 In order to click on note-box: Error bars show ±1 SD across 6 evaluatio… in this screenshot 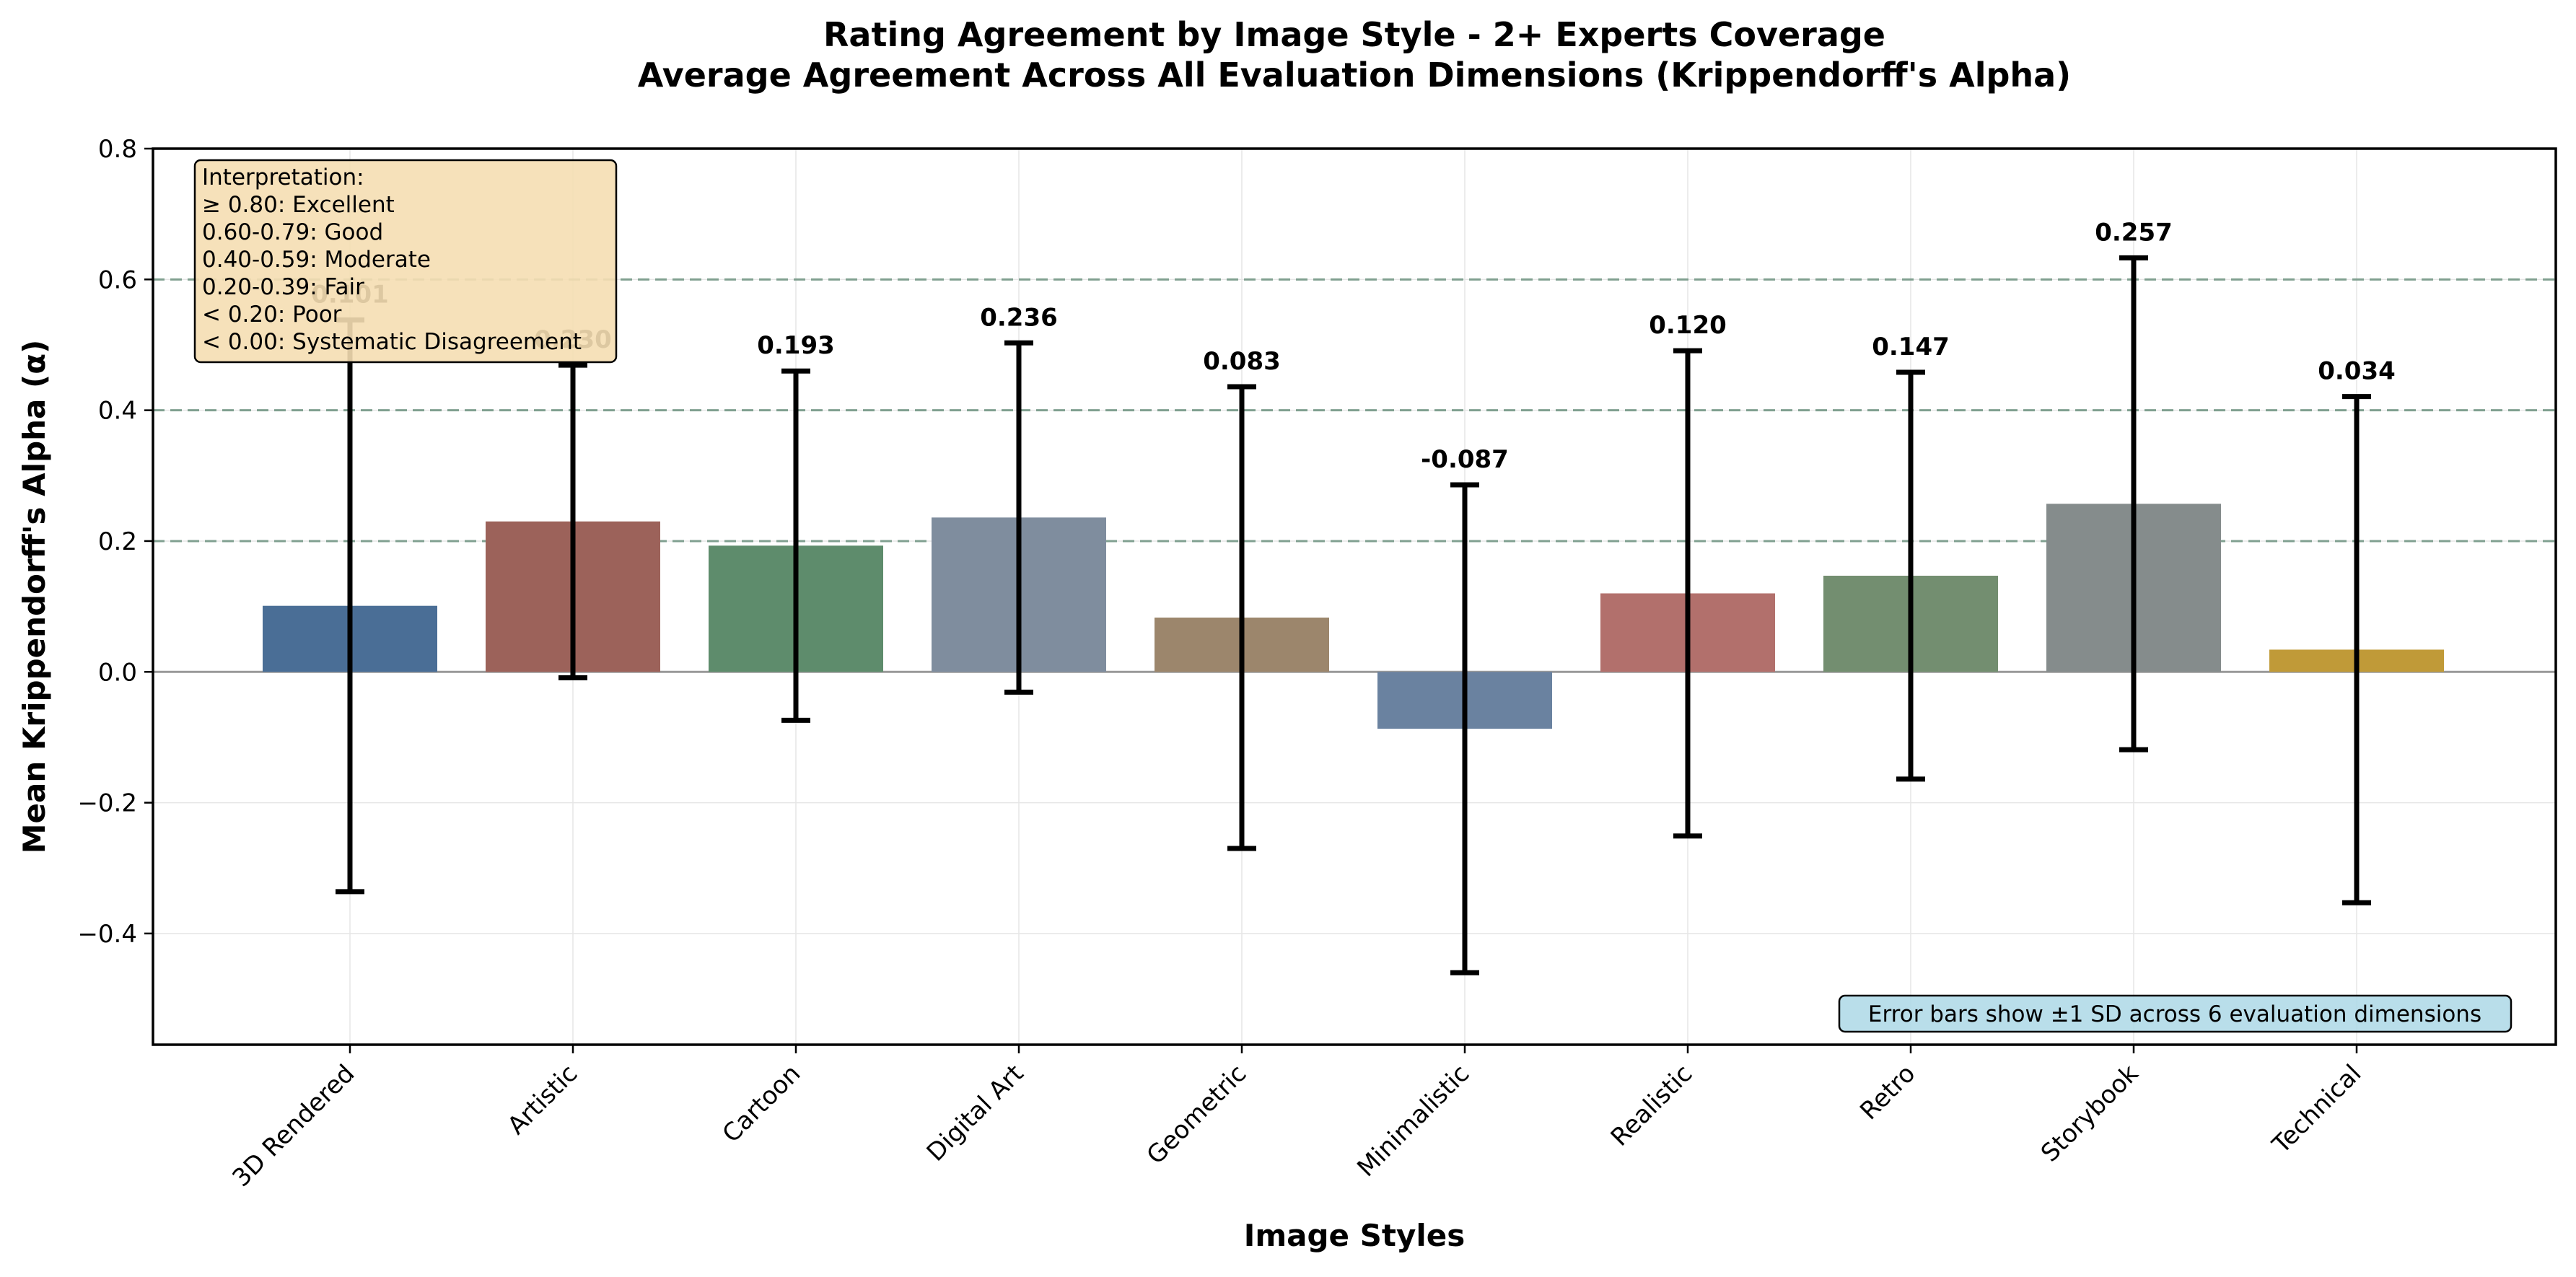, I will do `click(2175, 1014)`.